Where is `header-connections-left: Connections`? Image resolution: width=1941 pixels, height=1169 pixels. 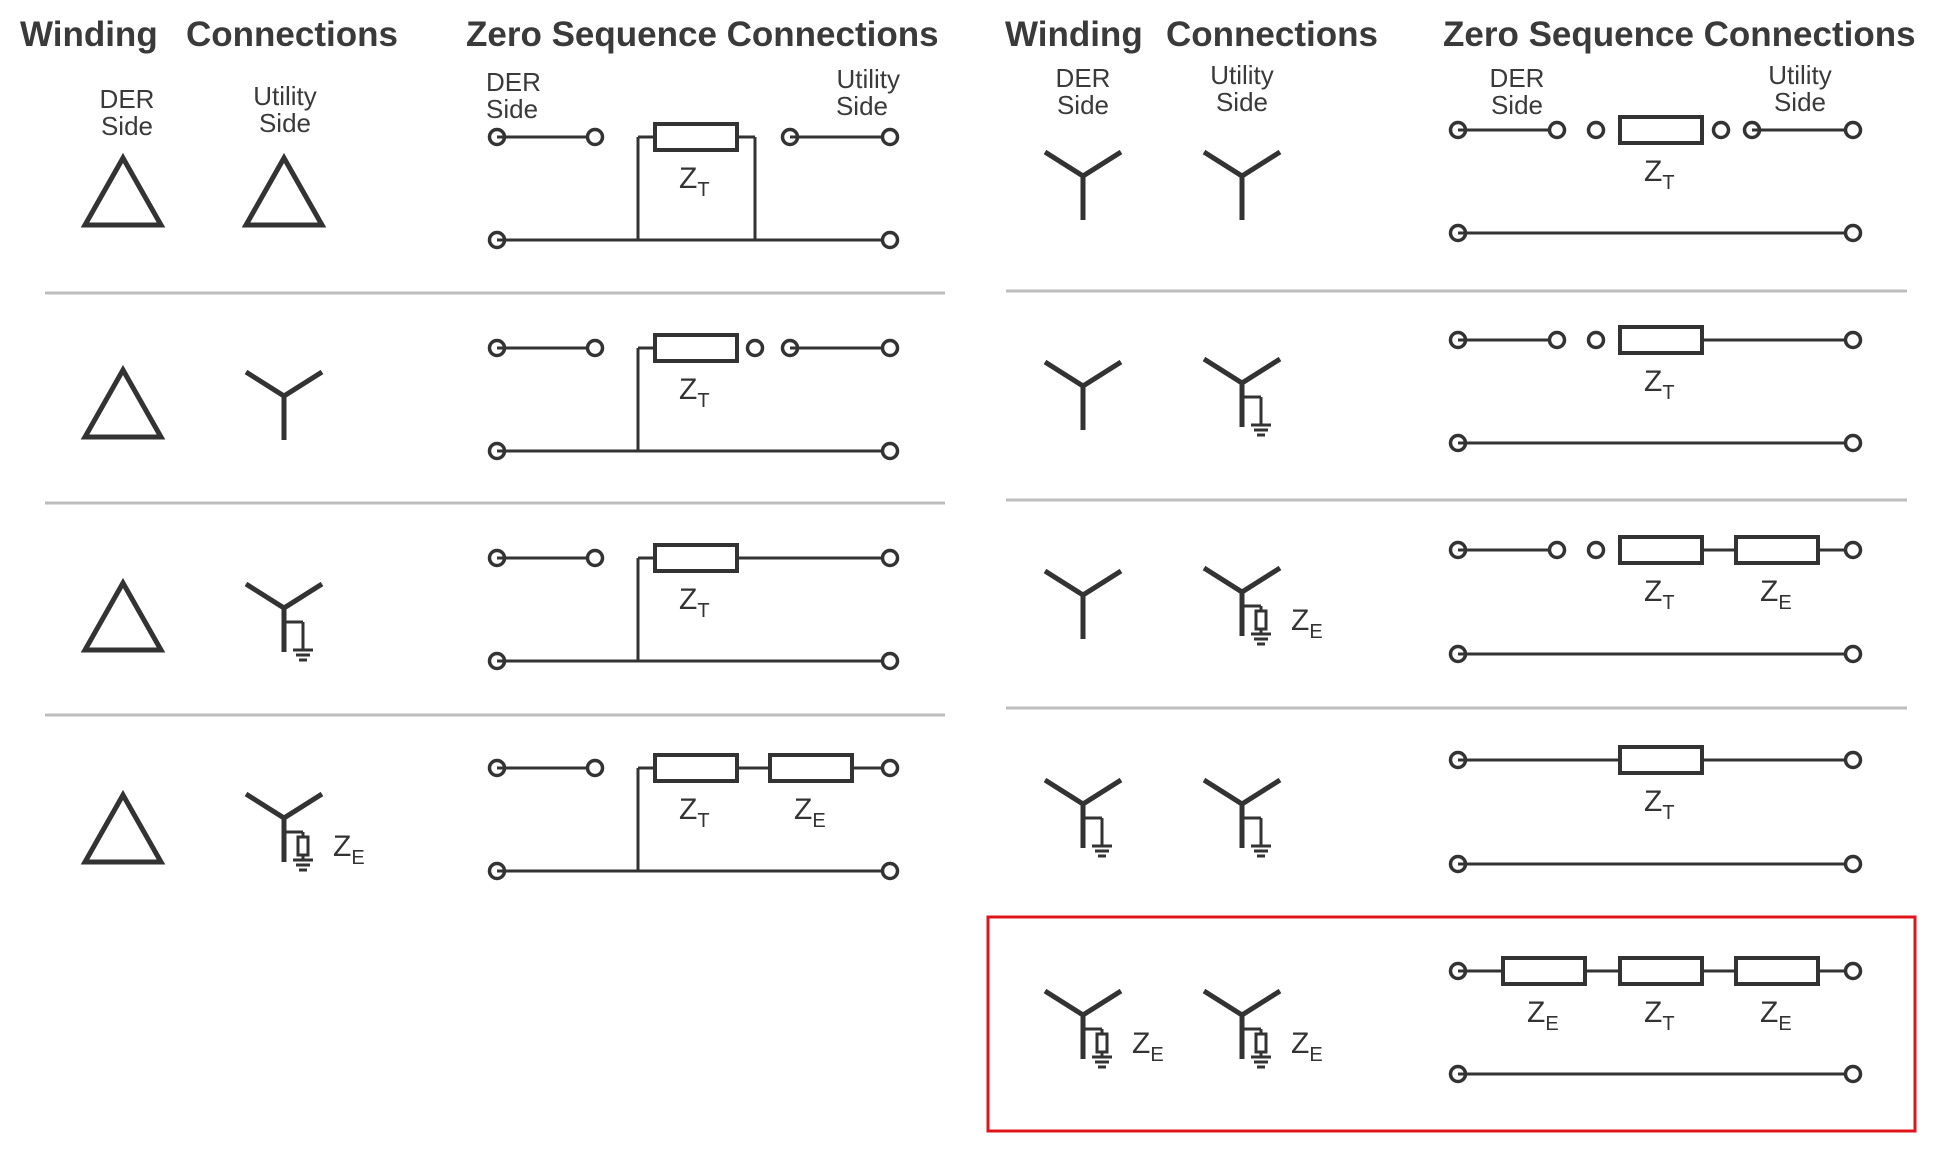 header-connections-left: Connections is located at coordinates (292, 34).